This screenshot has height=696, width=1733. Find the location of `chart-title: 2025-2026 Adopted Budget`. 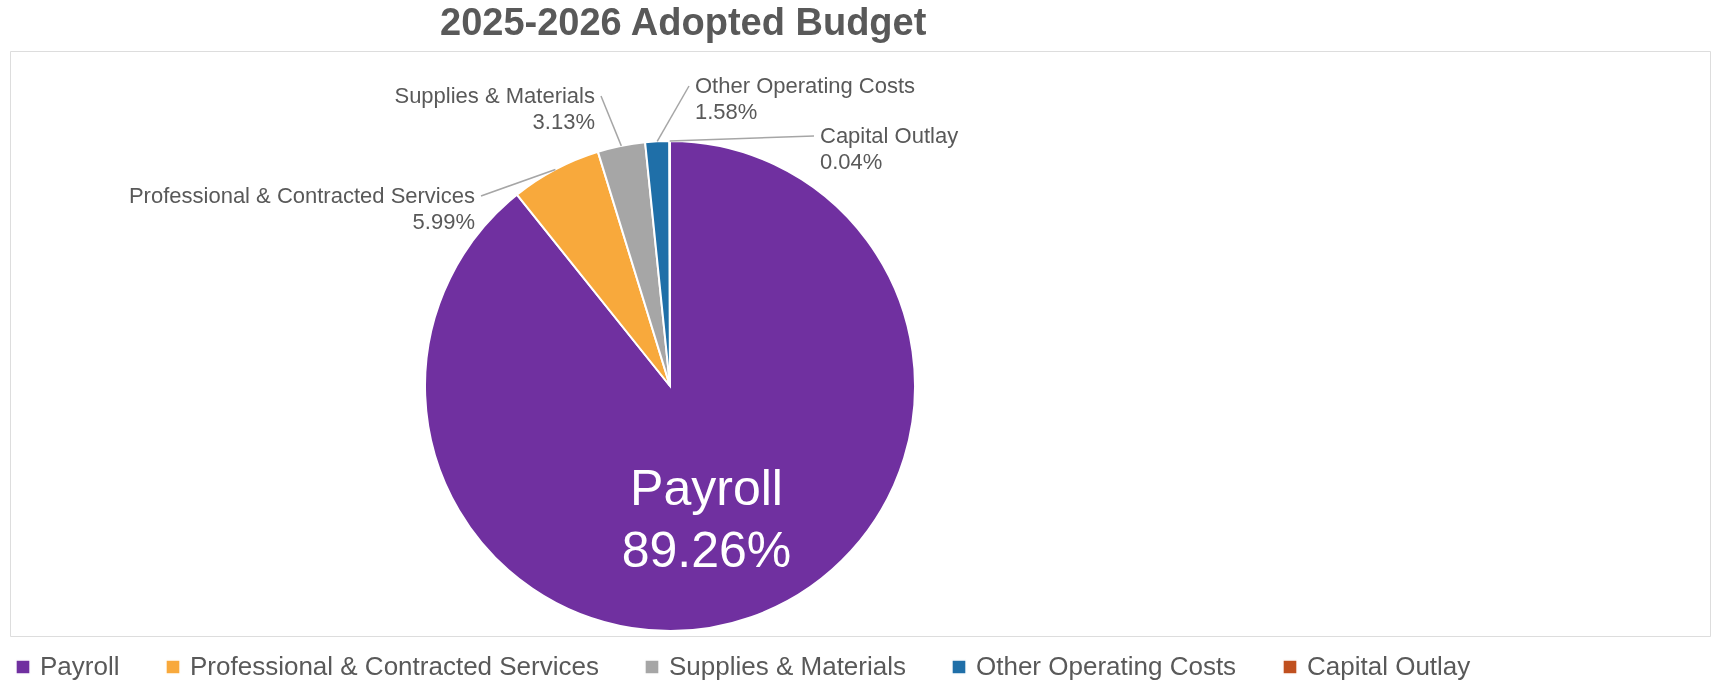

chart-title: 2025-2026 Adopted Budget is located at coordinates (683, 22).